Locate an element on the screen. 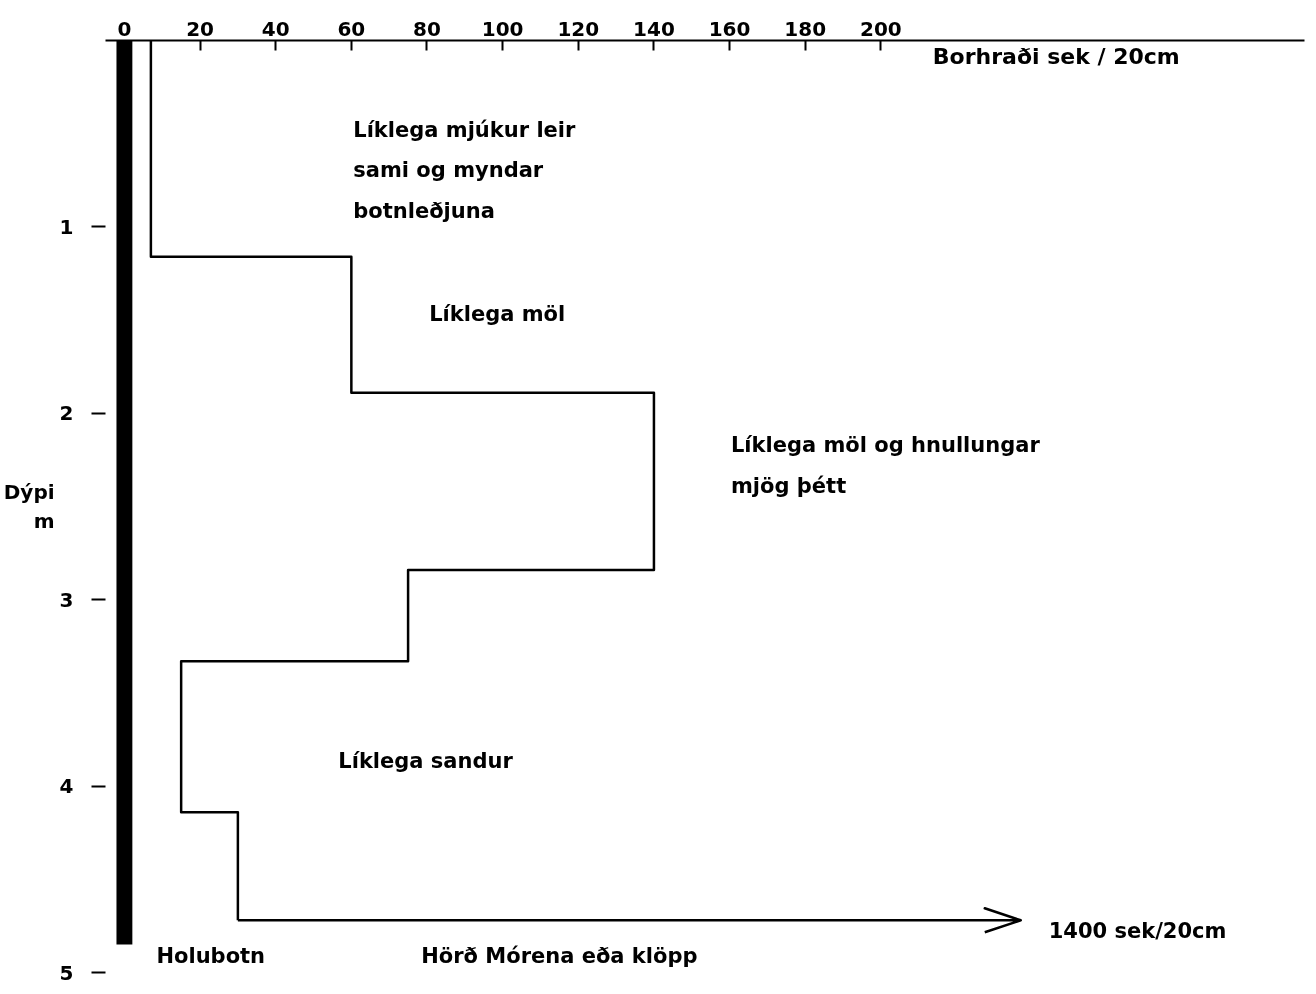 This screenshot has height=994, width=1316. annotation: Hörð Mórena eða klöpp is located at coordinates (559, 955).